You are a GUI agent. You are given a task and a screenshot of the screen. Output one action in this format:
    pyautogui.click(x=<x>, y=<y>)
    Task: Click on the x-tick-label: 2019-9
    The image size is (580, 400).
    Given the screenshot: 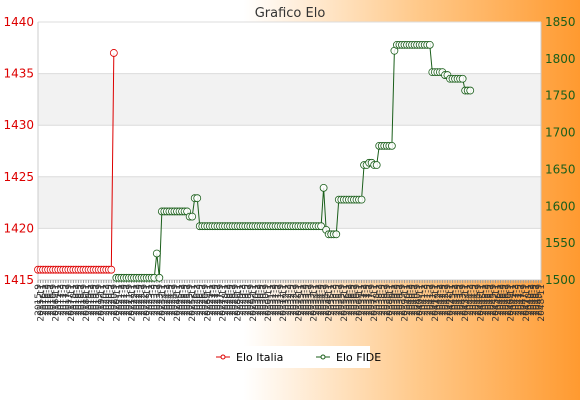 What is the action you would take?
    pyautogui.click(x=100, y=300)
    